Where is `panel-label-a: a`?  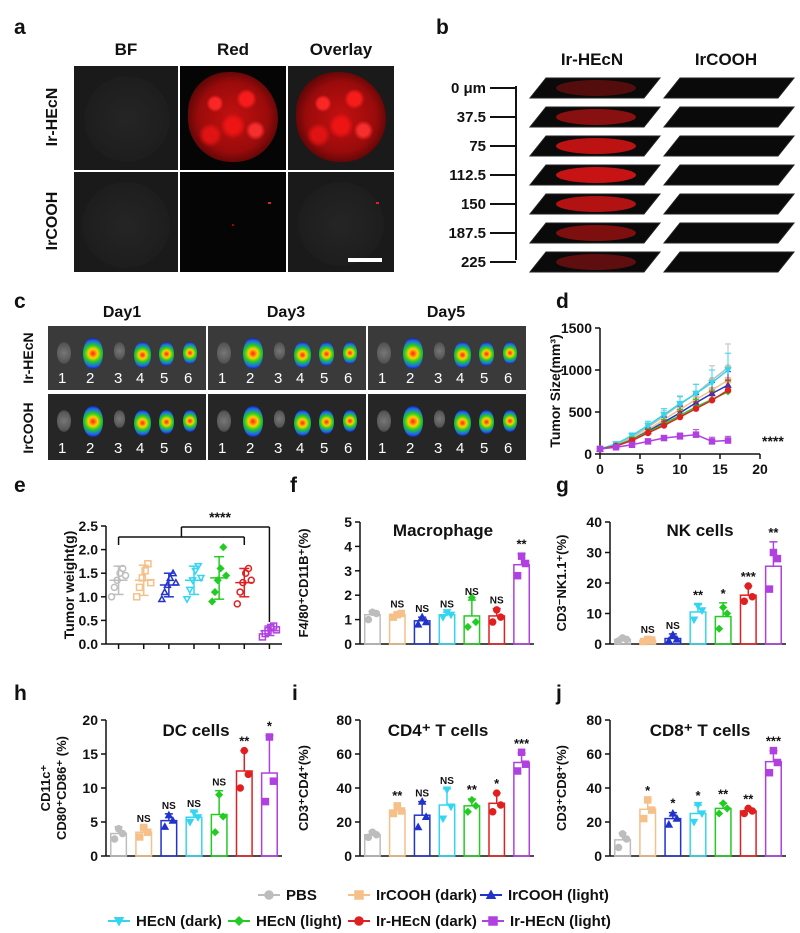
panel-label-a: a is located at coordinates (20, 27).